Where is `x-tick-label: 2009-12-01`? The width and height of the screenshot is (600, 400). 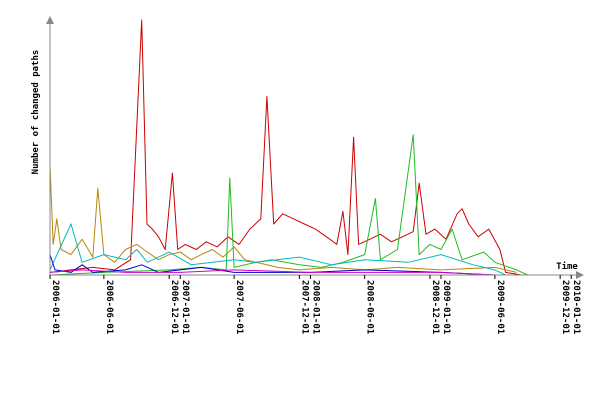
x-tick-label: 2009-12-01 is located at coordinates (565, 307).